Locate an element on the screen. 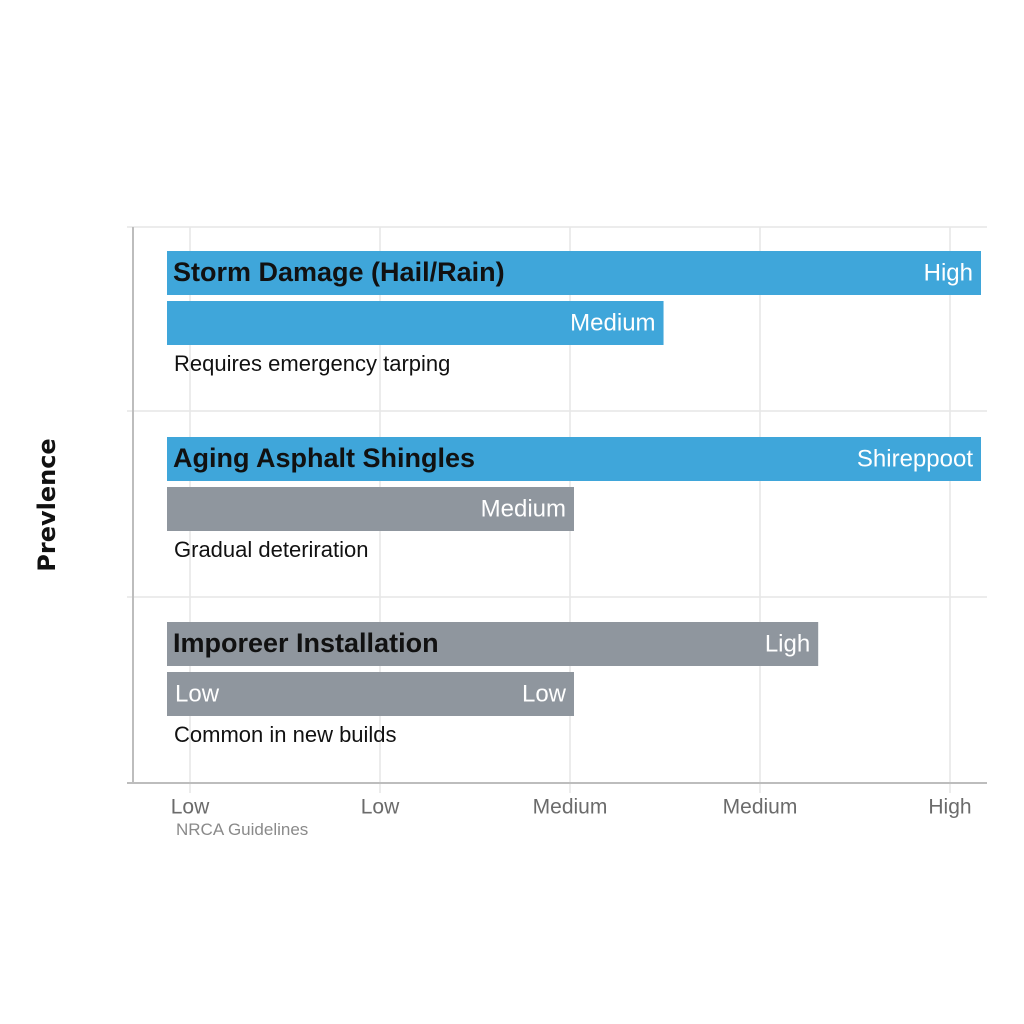  bar-value-label: High is located at coordinates (948, 272).